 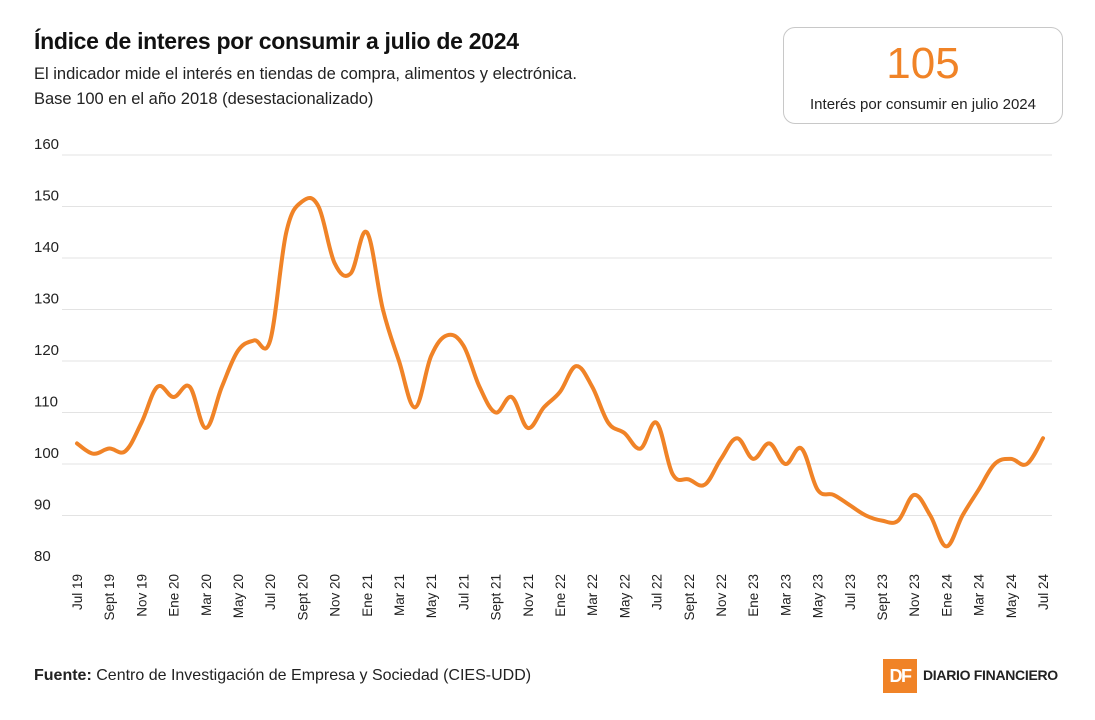 What do you see at coordinates (367, 595) in the screenshot?
I see `x-tick-label: Ene 21` at bounding box center [367, 595].